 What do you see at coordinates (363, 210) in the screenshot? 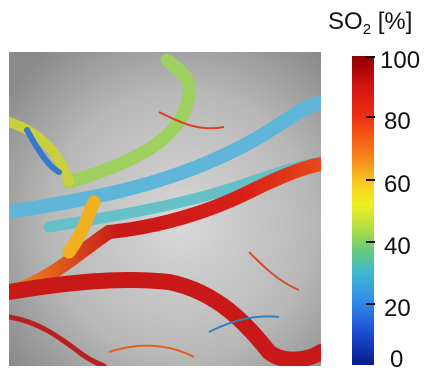
I see `colorbar` at bounding box center [363, 210].